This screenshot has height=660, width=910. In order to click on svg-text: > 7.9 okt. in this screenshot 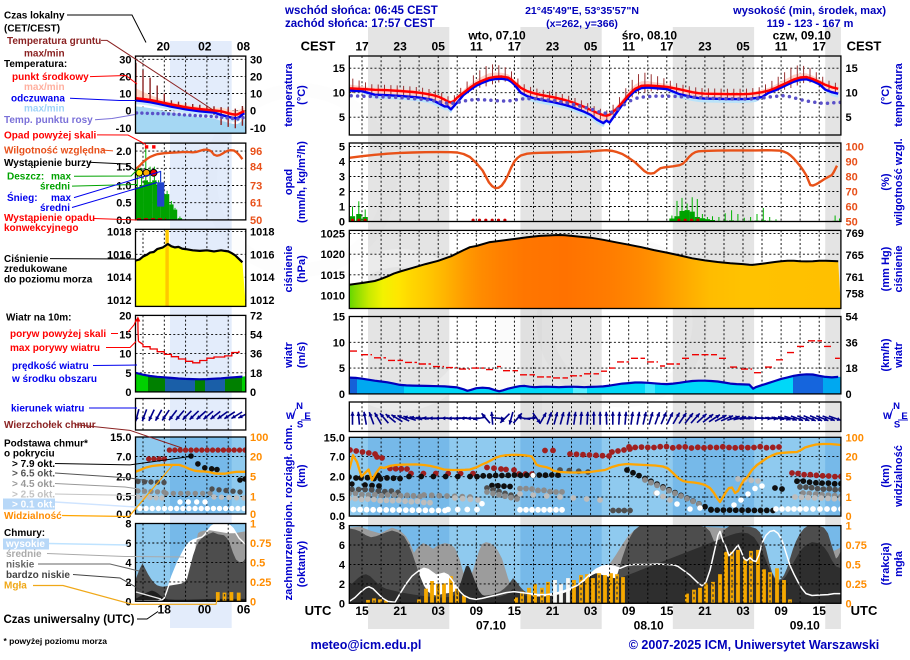, I will do `click(33, 464)`.